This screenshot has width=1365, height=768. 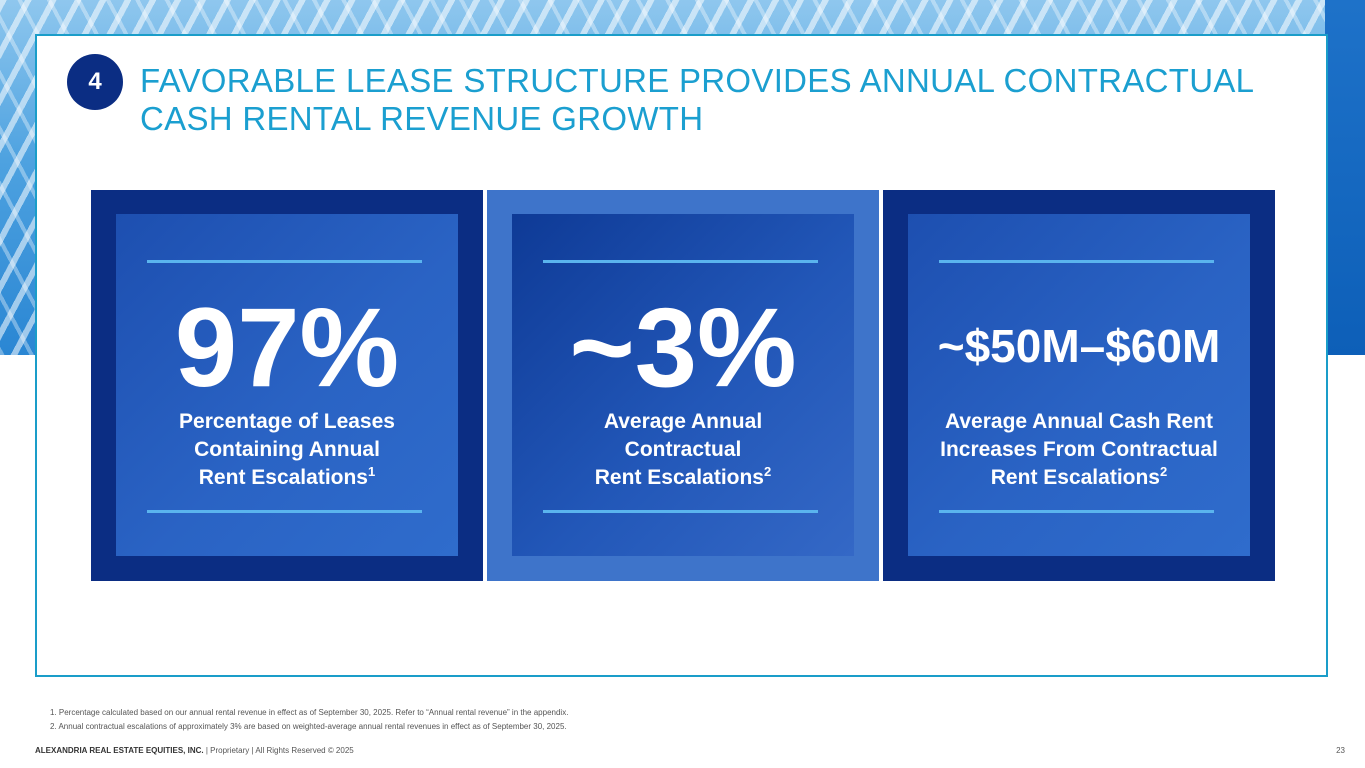 What do you see at coordinates (287, 476) in the screenshot?
I see `stat-description-line: Rent Escalations1` at bounding box center [287, 476].